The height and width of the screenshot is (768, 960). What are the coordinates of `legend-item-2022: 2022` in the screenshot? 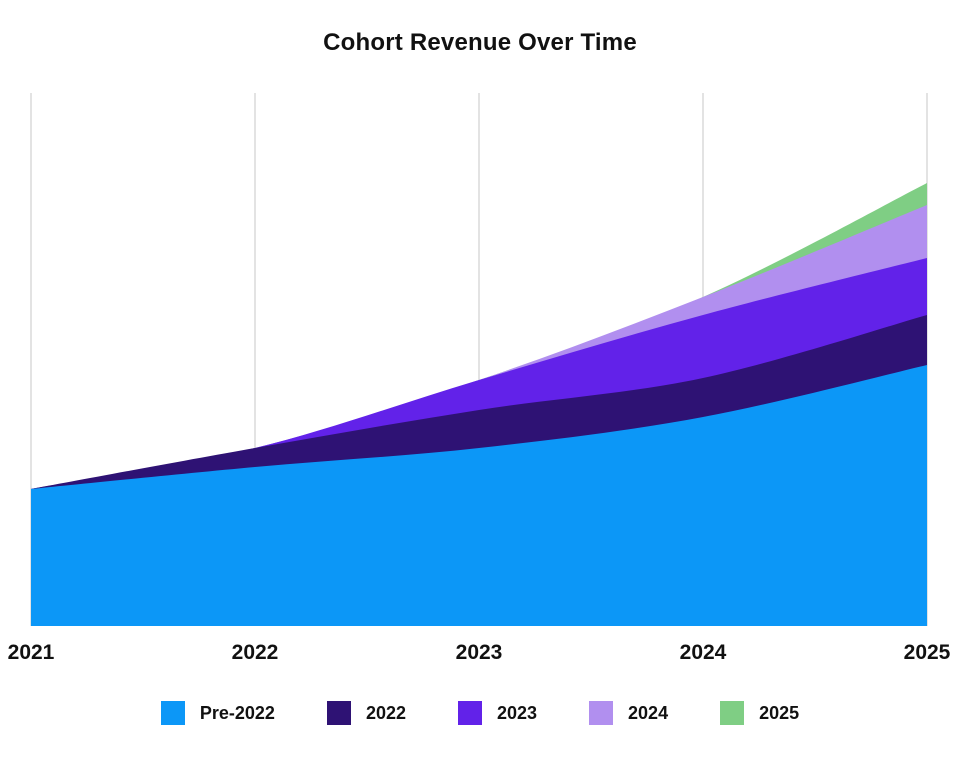 It's located at (366, 713).